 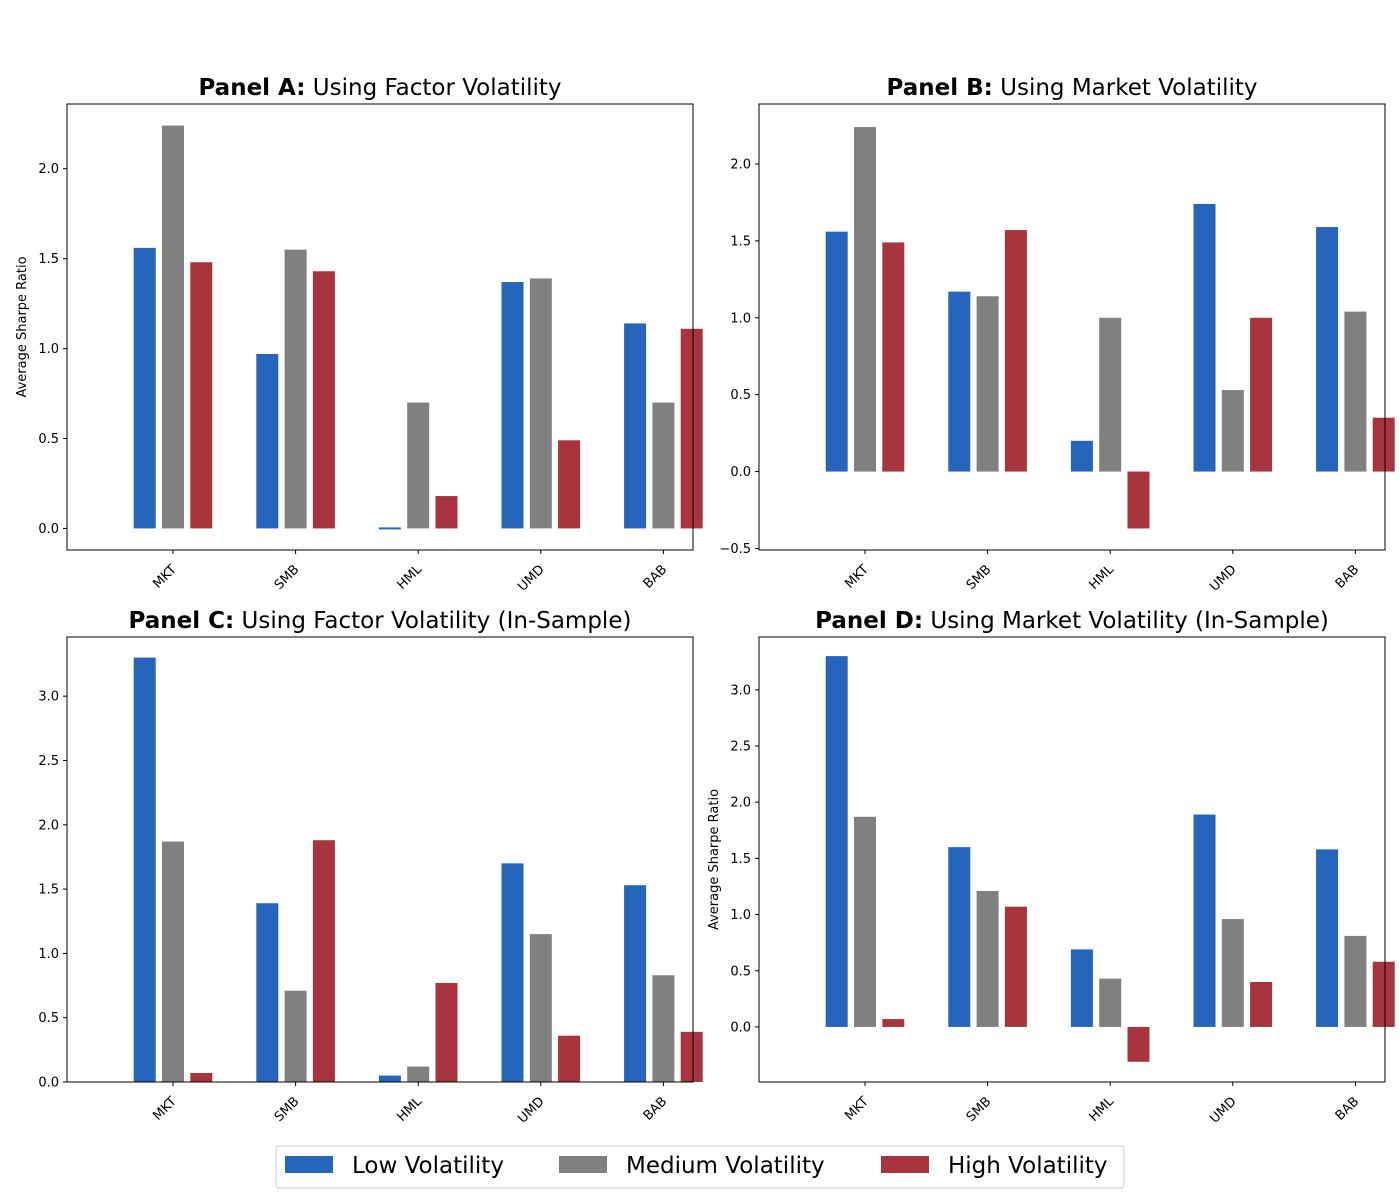 I want to click on panel-title: Panel A: Using Factor Volatility, so click(x=379, y=88).